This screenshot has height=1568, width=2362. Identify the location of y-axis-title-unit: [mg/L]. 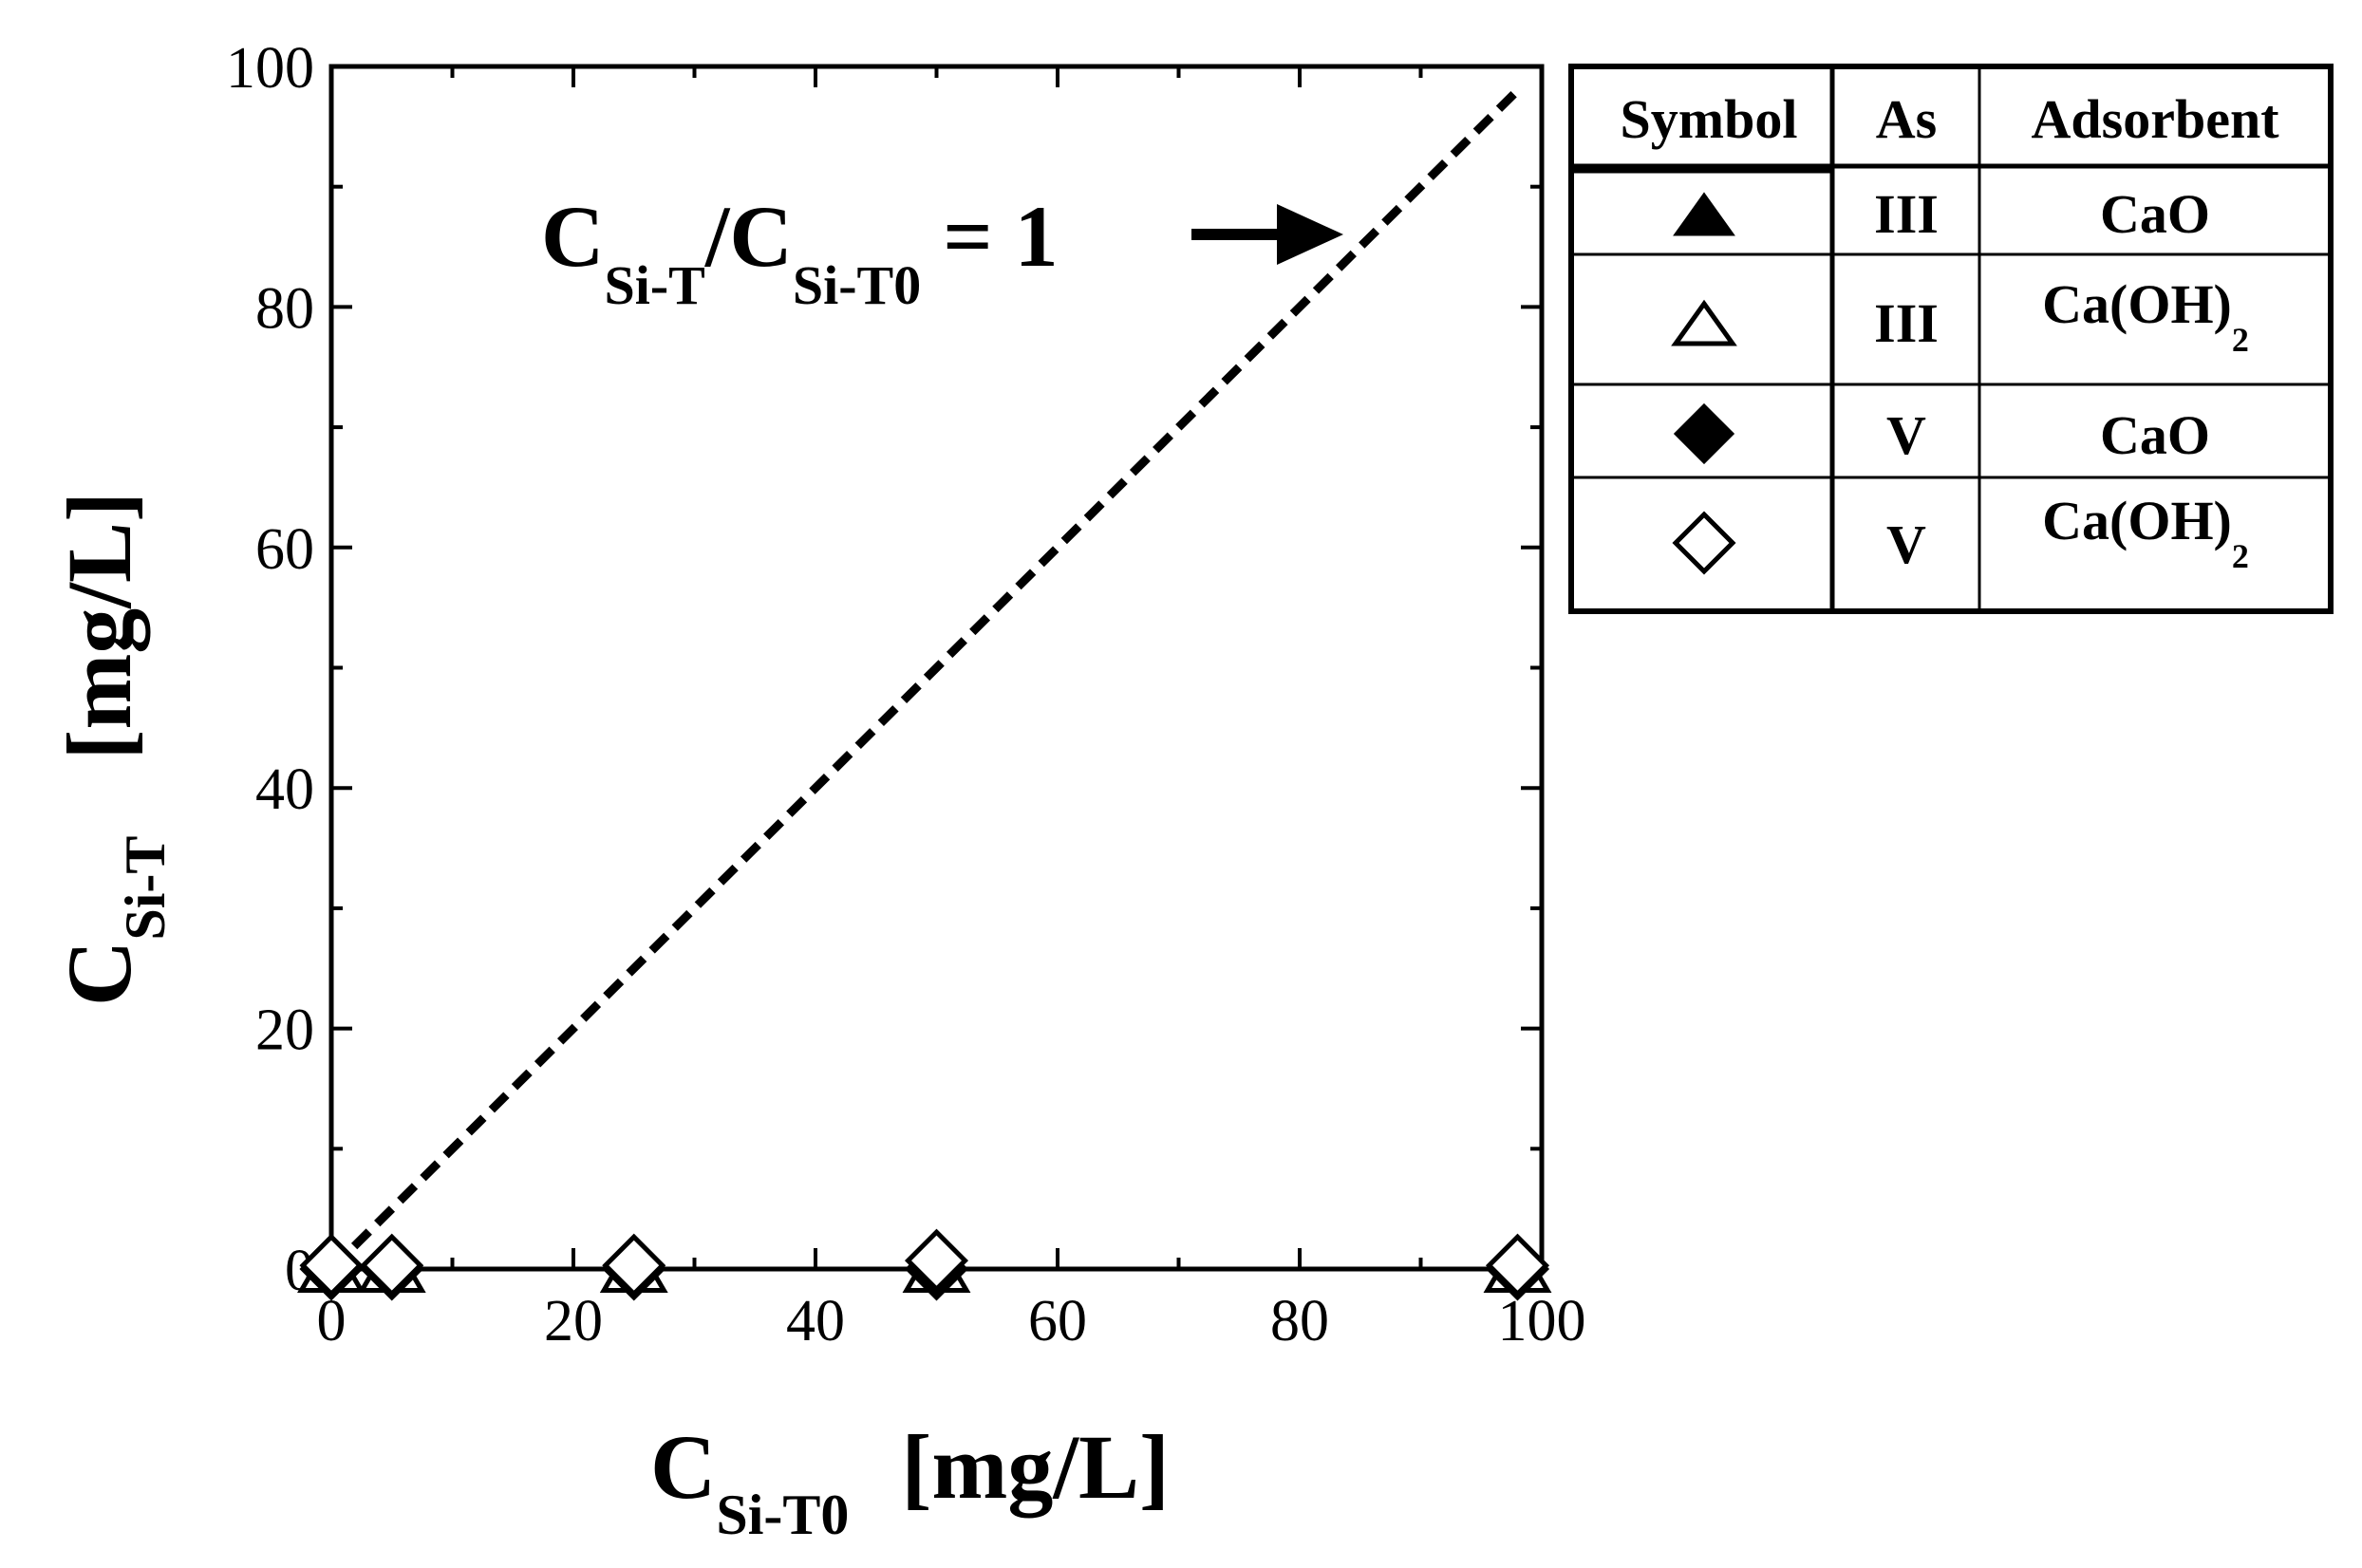
(99, 626).